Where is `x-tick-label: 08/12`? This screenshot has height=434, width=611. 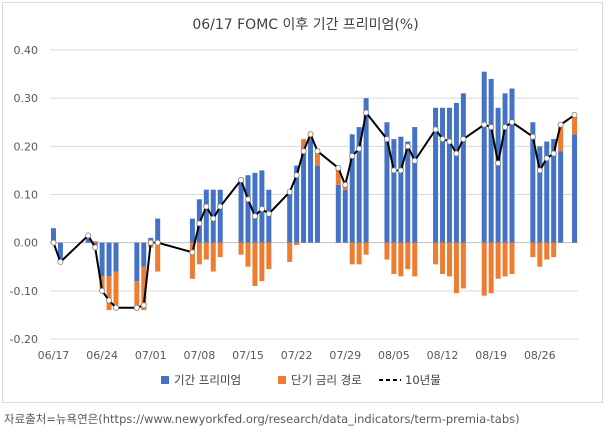 x-tick-label: 08/12 is located at coordinates (443, 355).